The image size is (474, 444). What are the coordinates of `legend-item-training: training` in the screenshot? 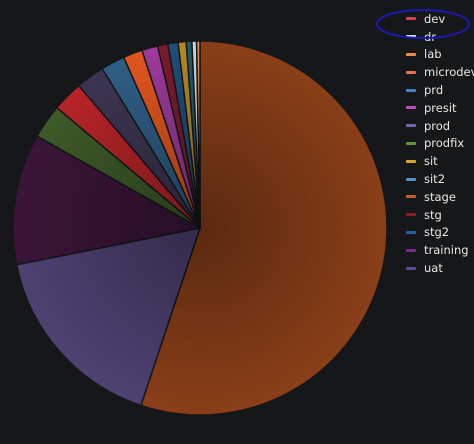 It's located at (440, 250).